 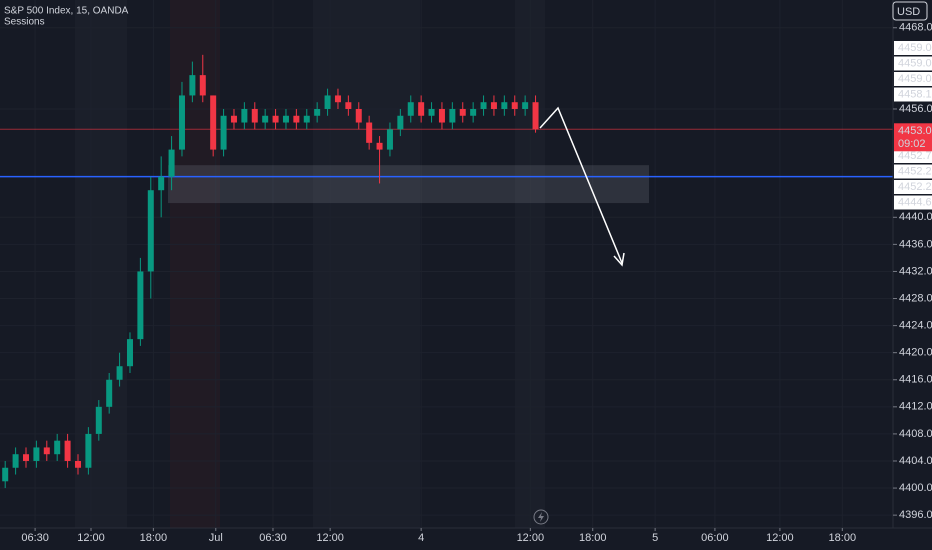 I want to click on x-tick-label: 4, so click(x=421, y=538).